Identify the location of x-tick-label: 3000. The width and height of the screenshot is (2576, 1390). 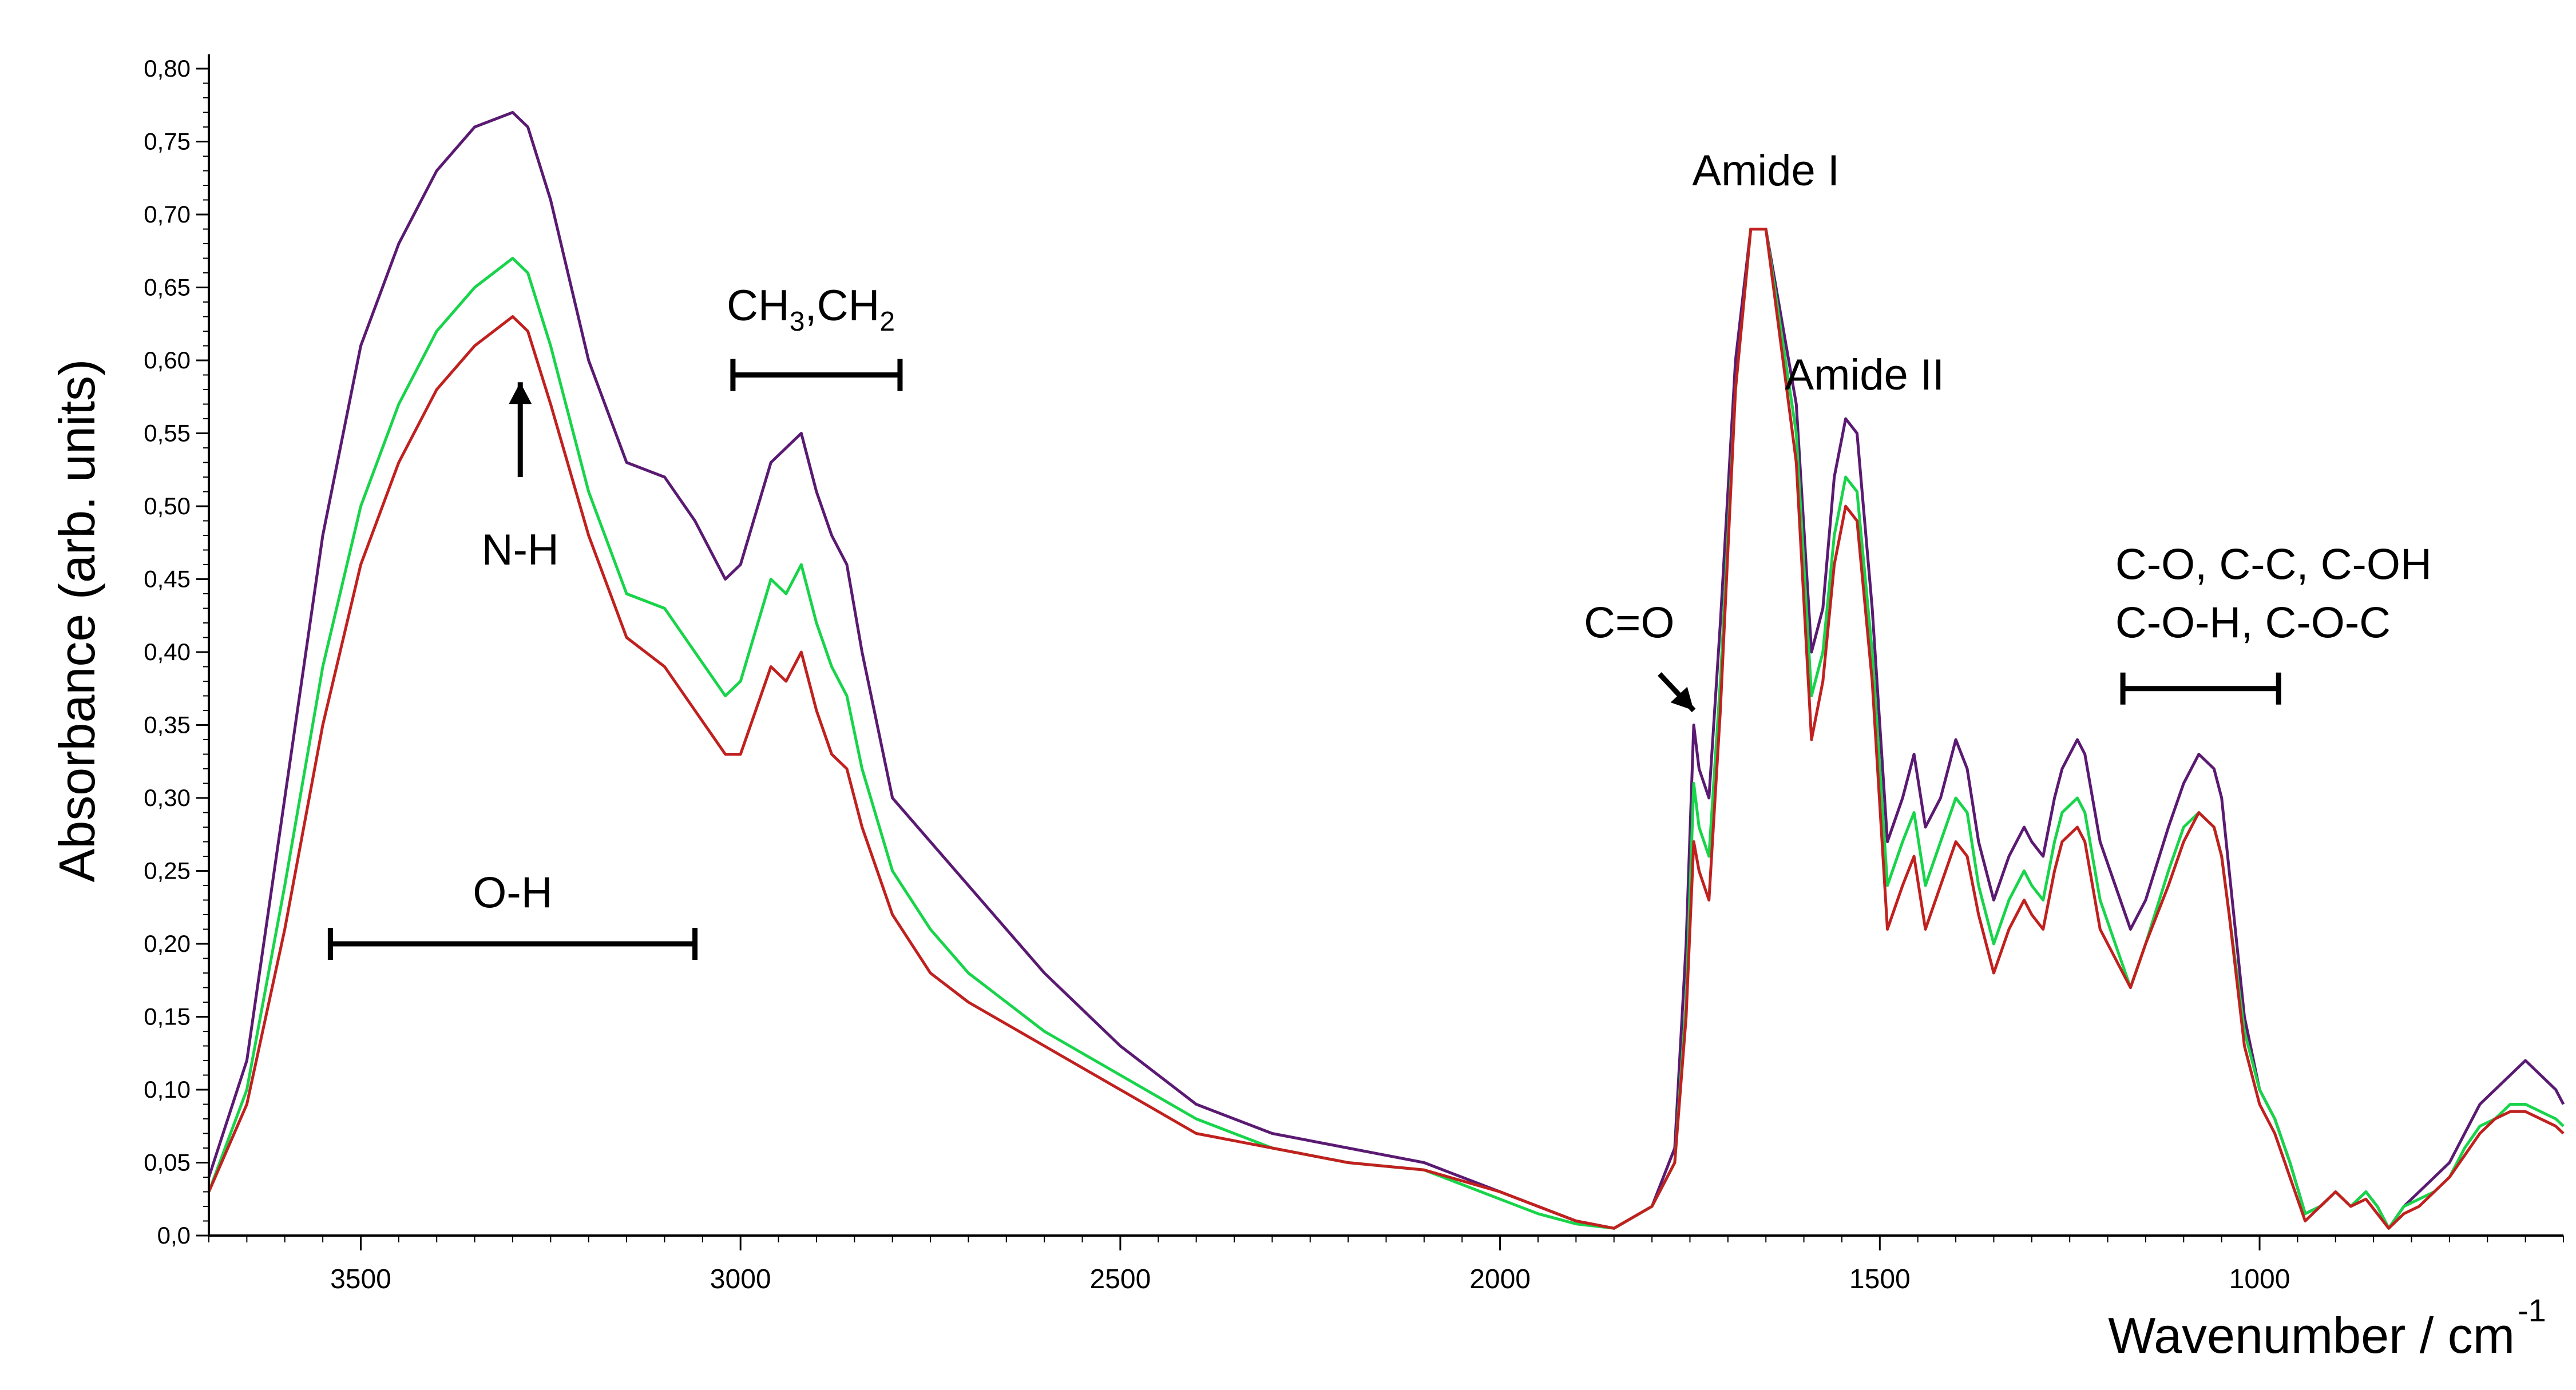
(741, 1279).